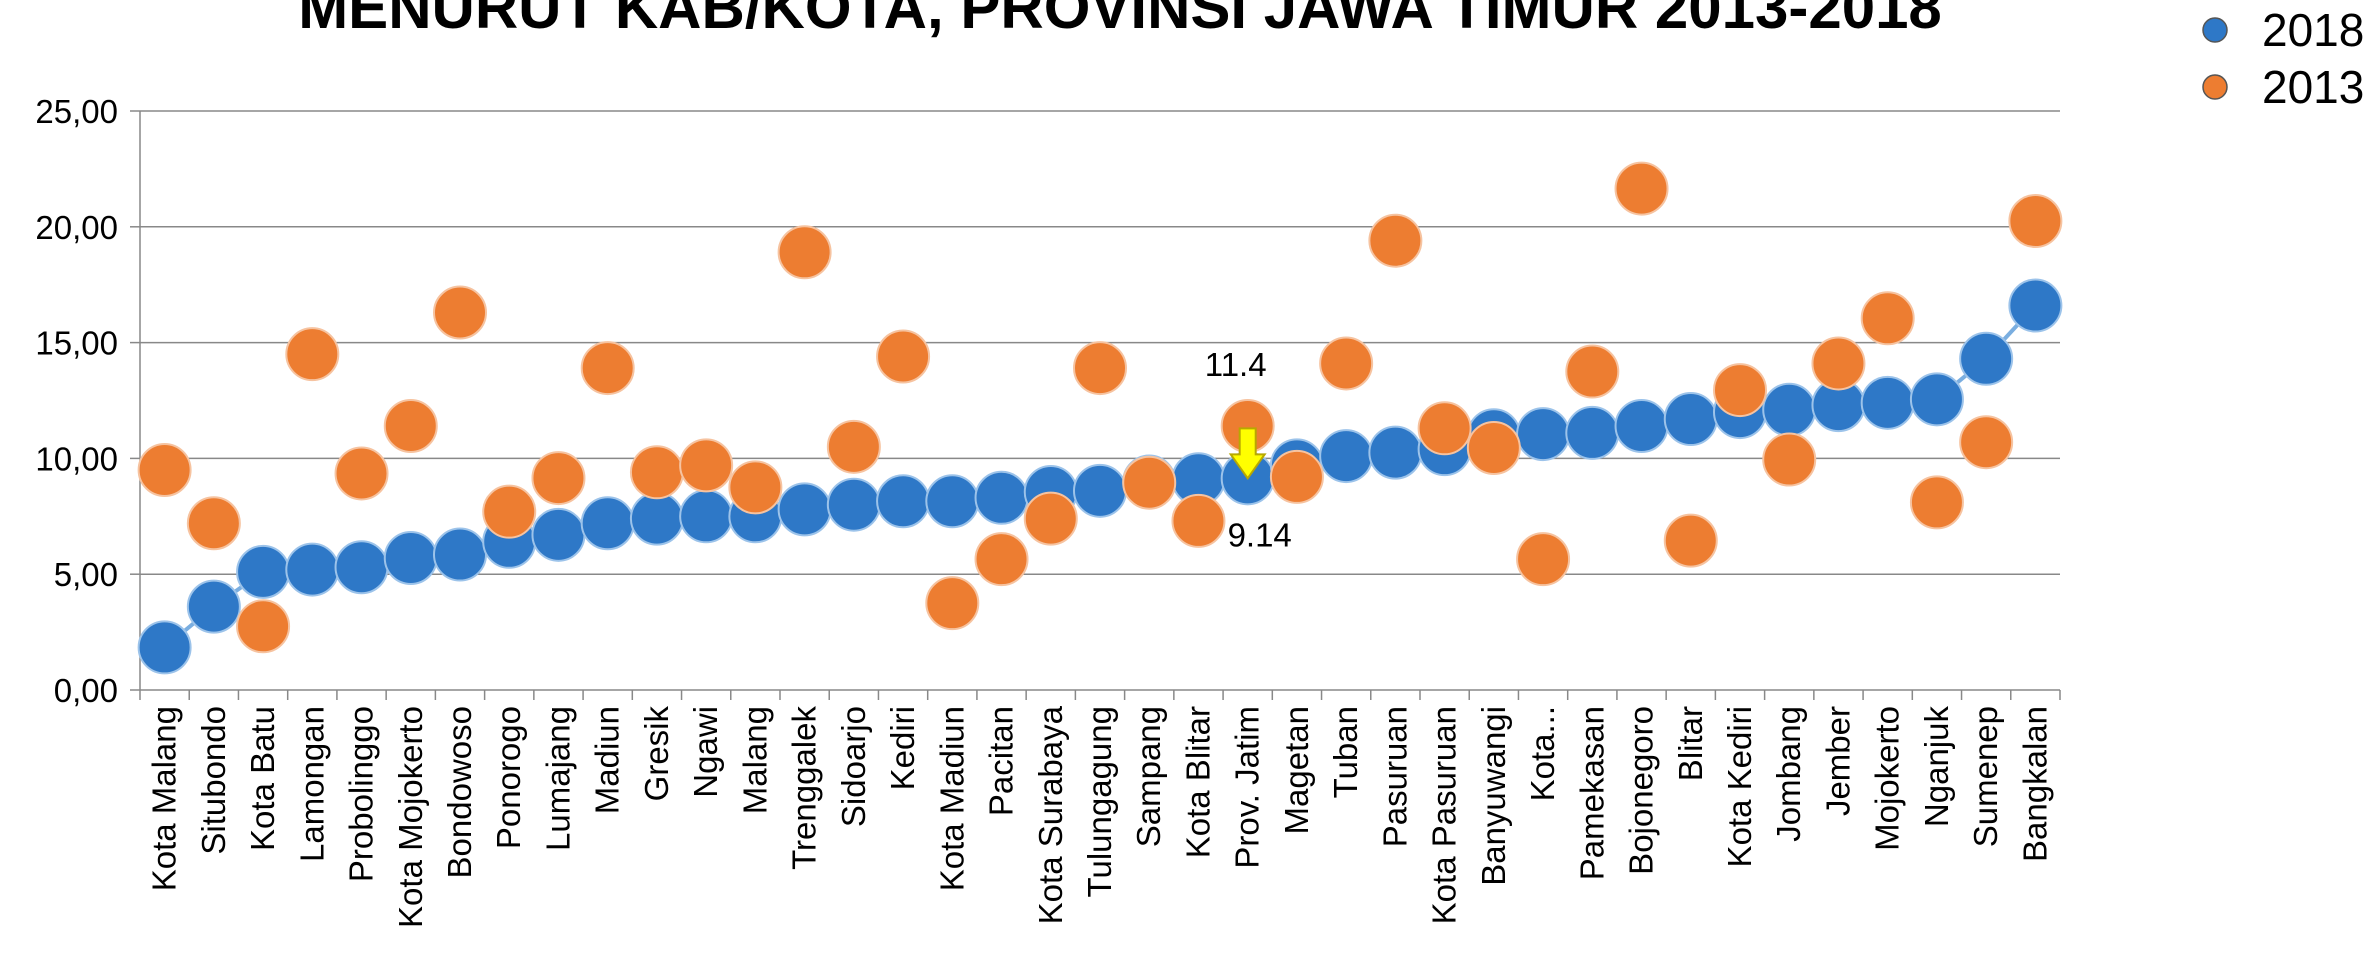 The width and height of the screenshot is (2377, 958). I want to click on x-tick-label: Kota Batu, so click(262, 778).